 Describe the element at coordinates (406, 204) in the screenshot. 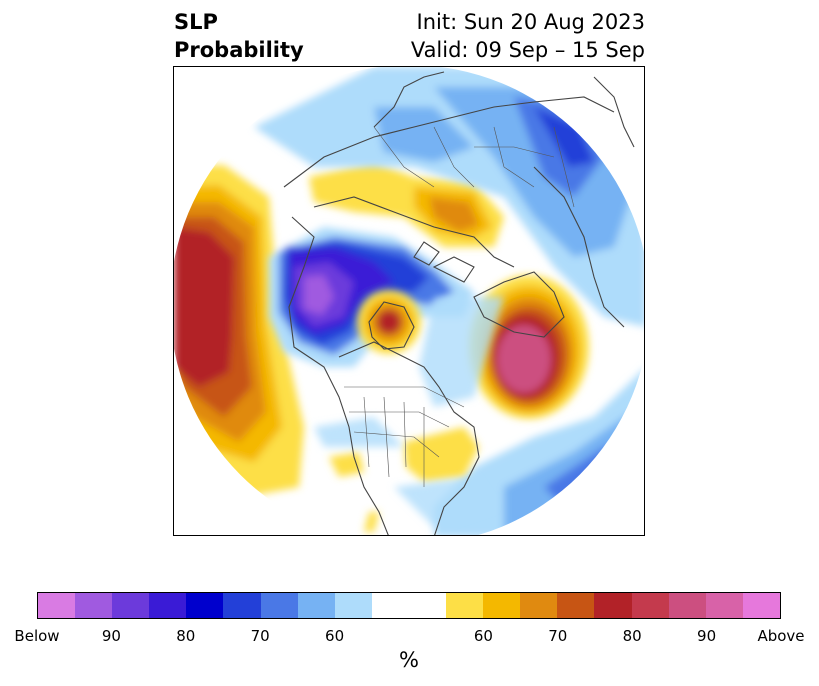

I see `region-siberia` at that location.